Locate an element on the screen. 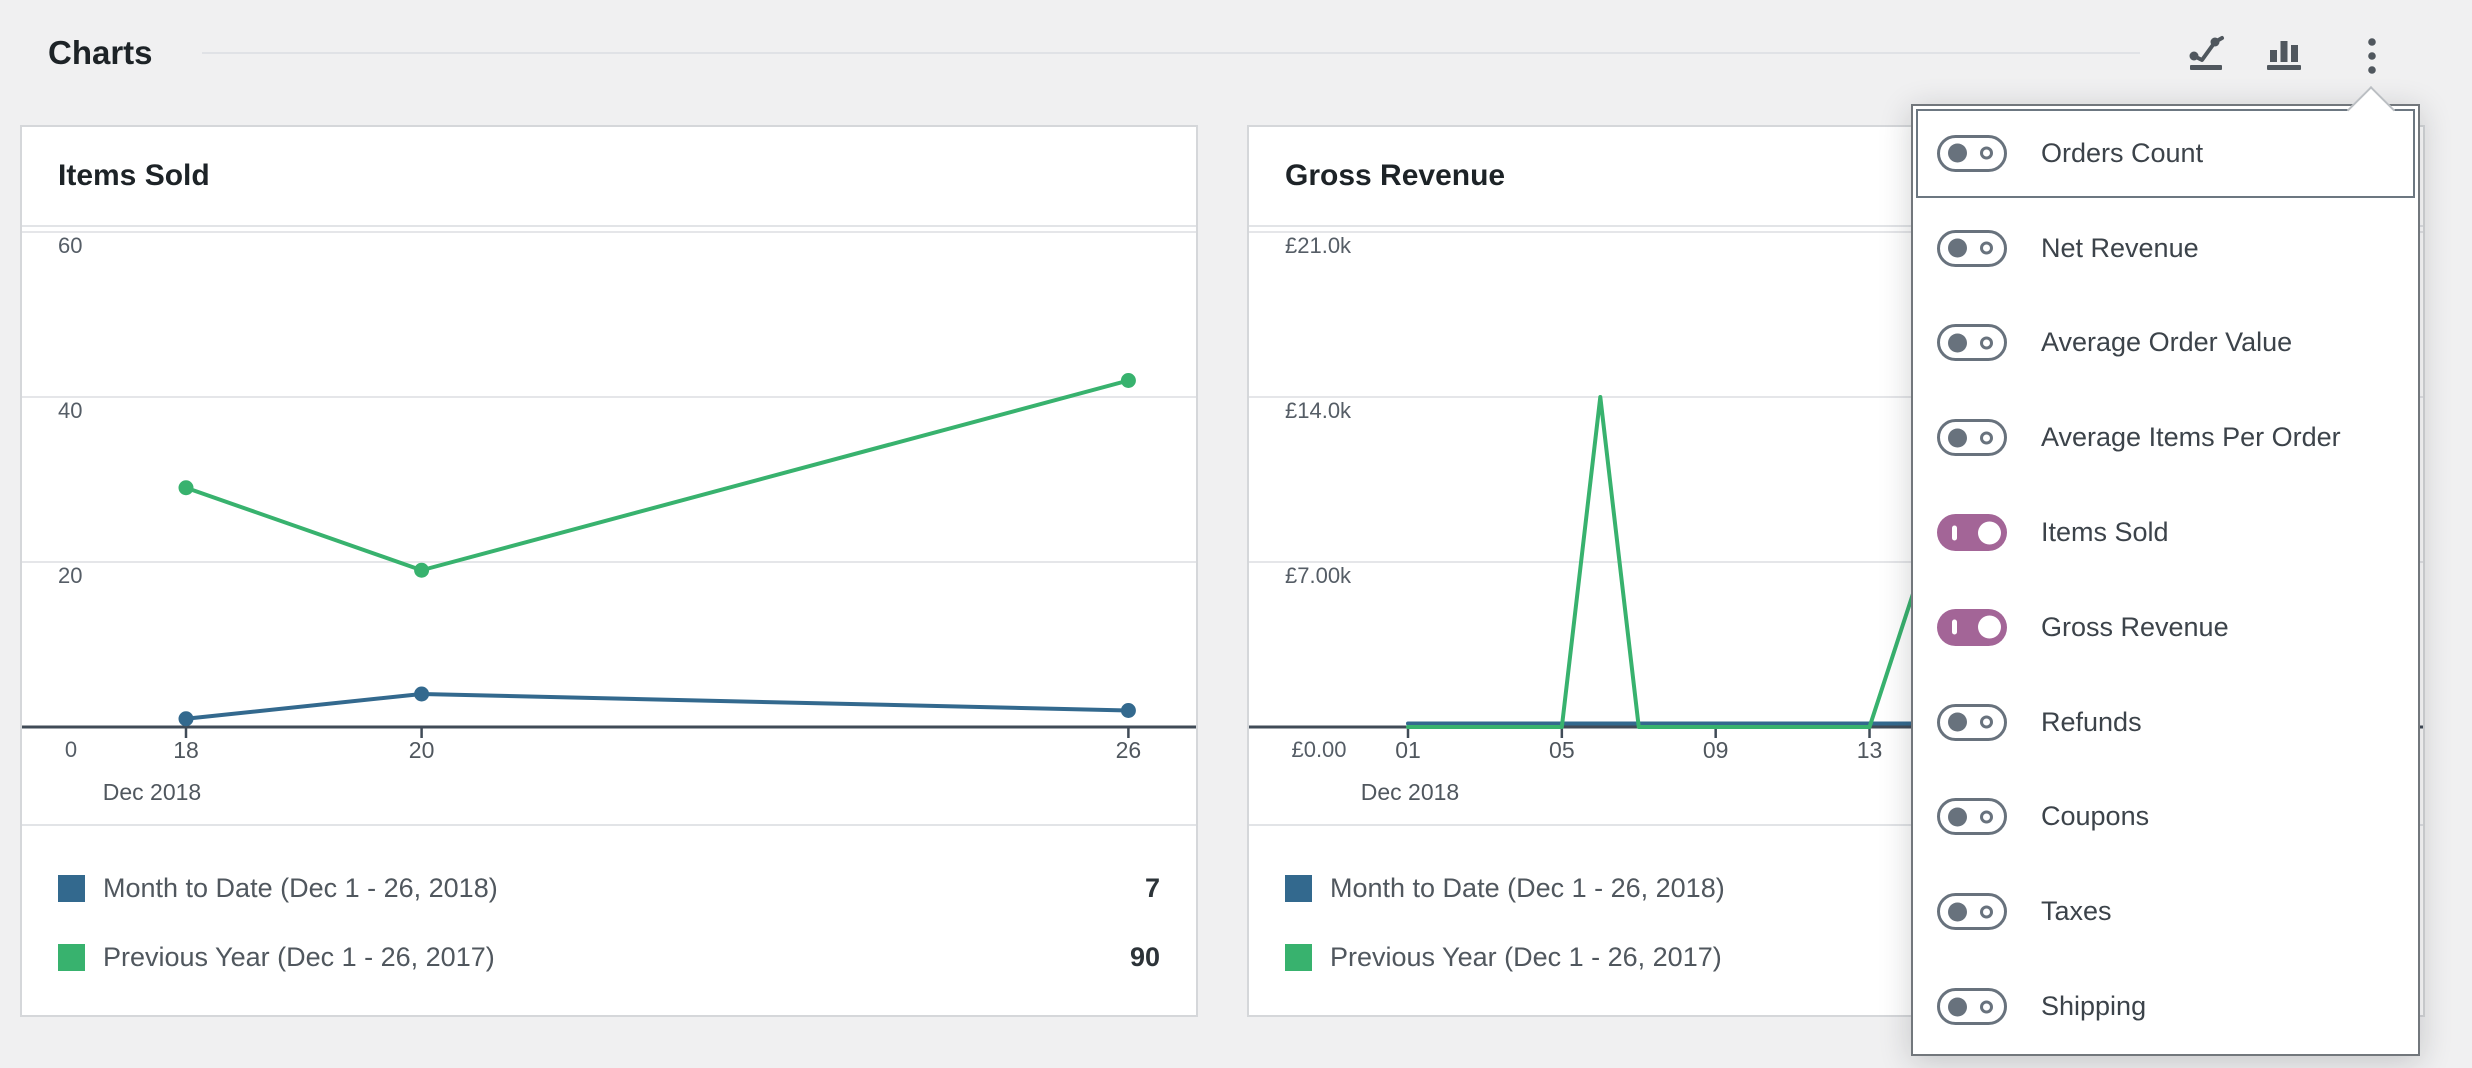 This screenshot has width=2472, height=1068. y-axis-label: £21.0k is located at coordinates (1318, 245).